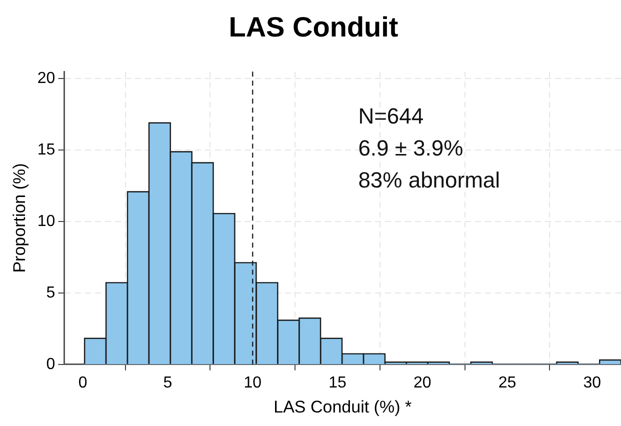  Describe the element at coordinates (46, 79) in the screenshot. I see `y-tick-label: 20` at that location.